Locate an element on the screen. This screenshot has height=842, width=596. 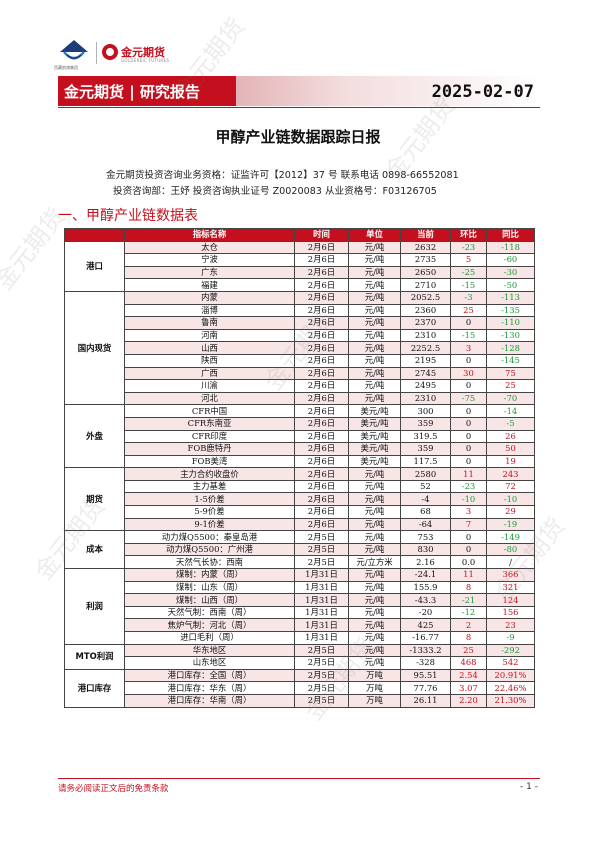
group-label: 港口 is located at coordinates (94, 266).